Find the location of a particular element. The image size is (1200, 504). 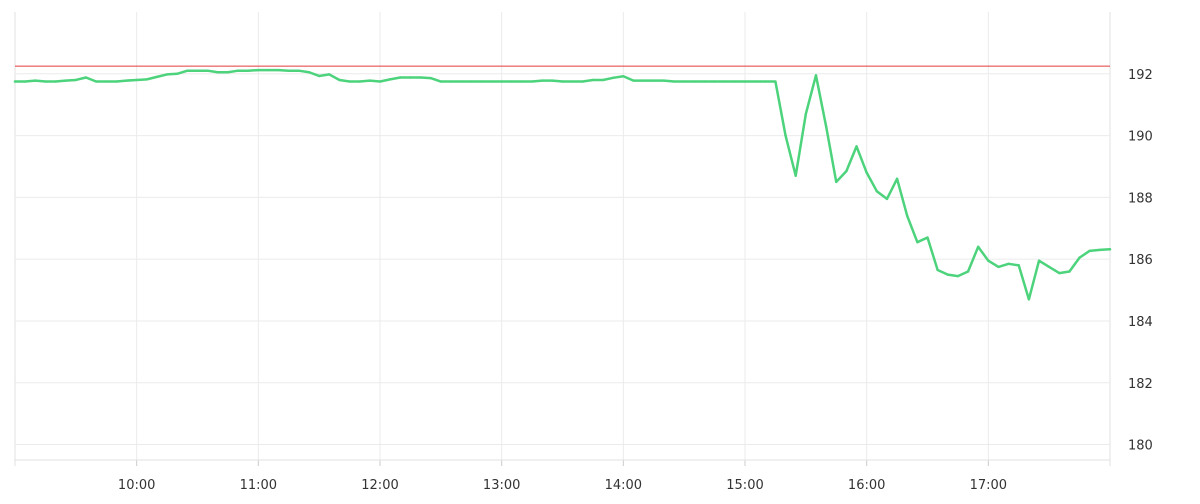

data-point-12:10 is located at coordinates (400, 77).